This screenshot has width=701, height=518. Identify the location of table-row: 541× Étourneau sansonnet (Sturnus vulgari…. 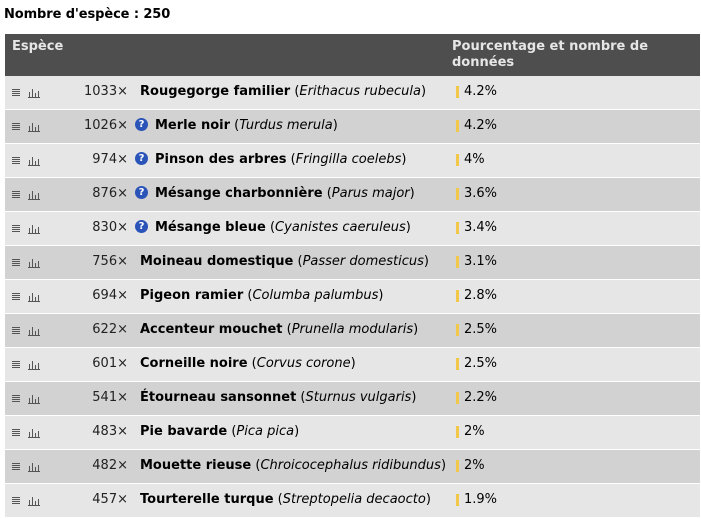
(352, 399).